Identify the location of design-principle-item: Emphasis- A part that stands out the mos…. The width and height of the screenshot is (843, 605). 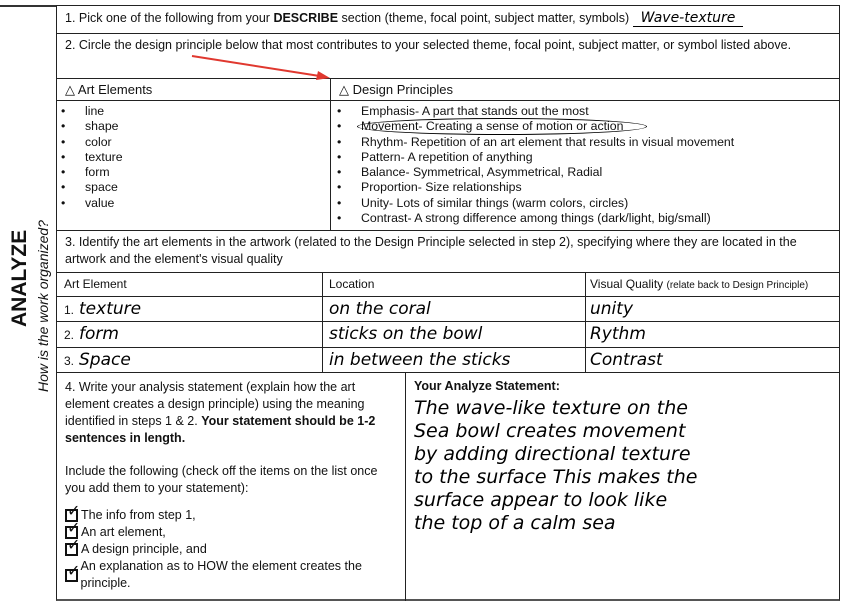
(533, 112).